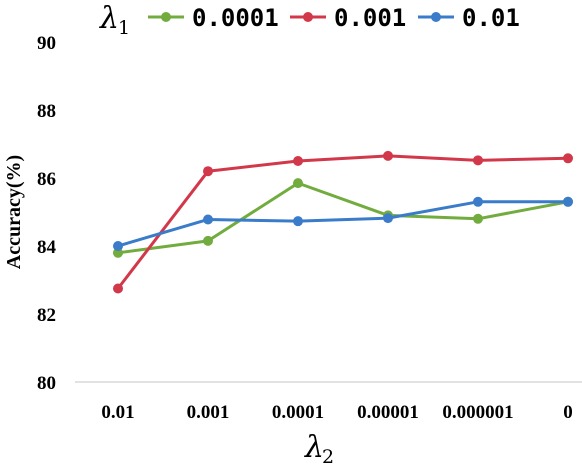 This screenshot has width=582, height=467. Describe the element at coordinates (388, 412) in the screenshot. I see `x-tick-label: 0.00001` at that location.